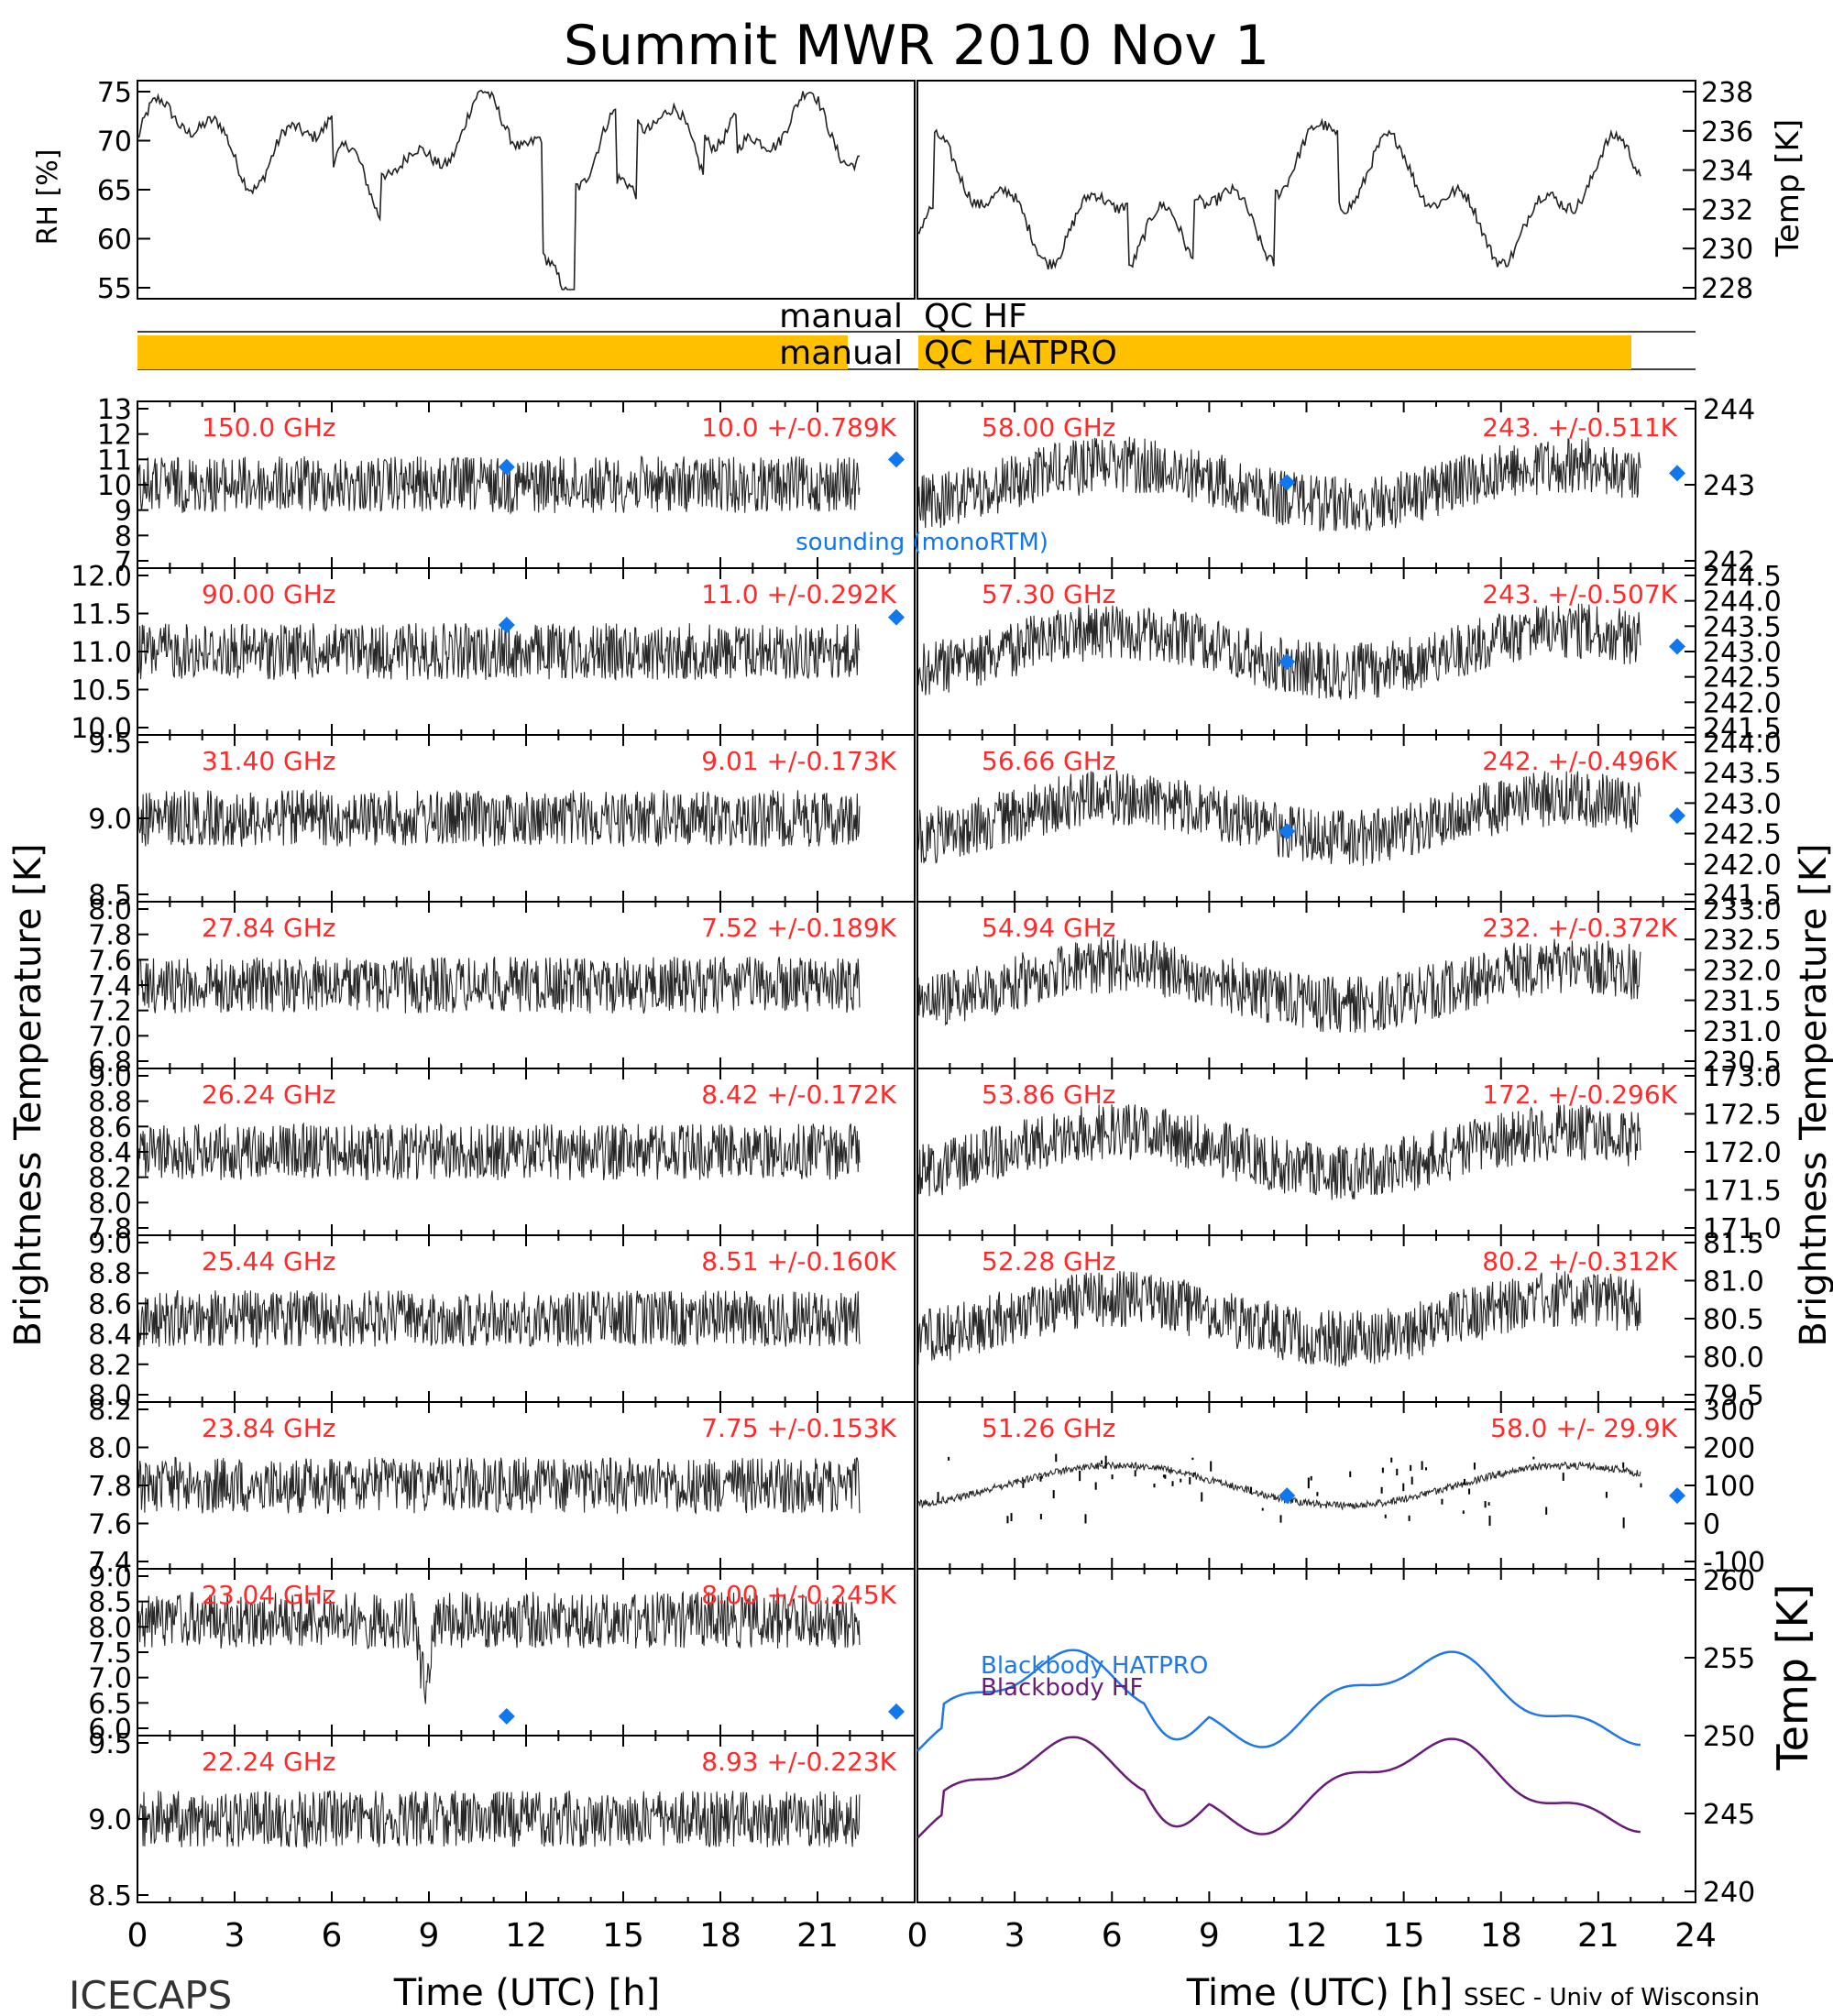  Describe the element at coordinates (110, 1128) in the screenshot. I see `channel-ytick-label: 8.6` at that location.